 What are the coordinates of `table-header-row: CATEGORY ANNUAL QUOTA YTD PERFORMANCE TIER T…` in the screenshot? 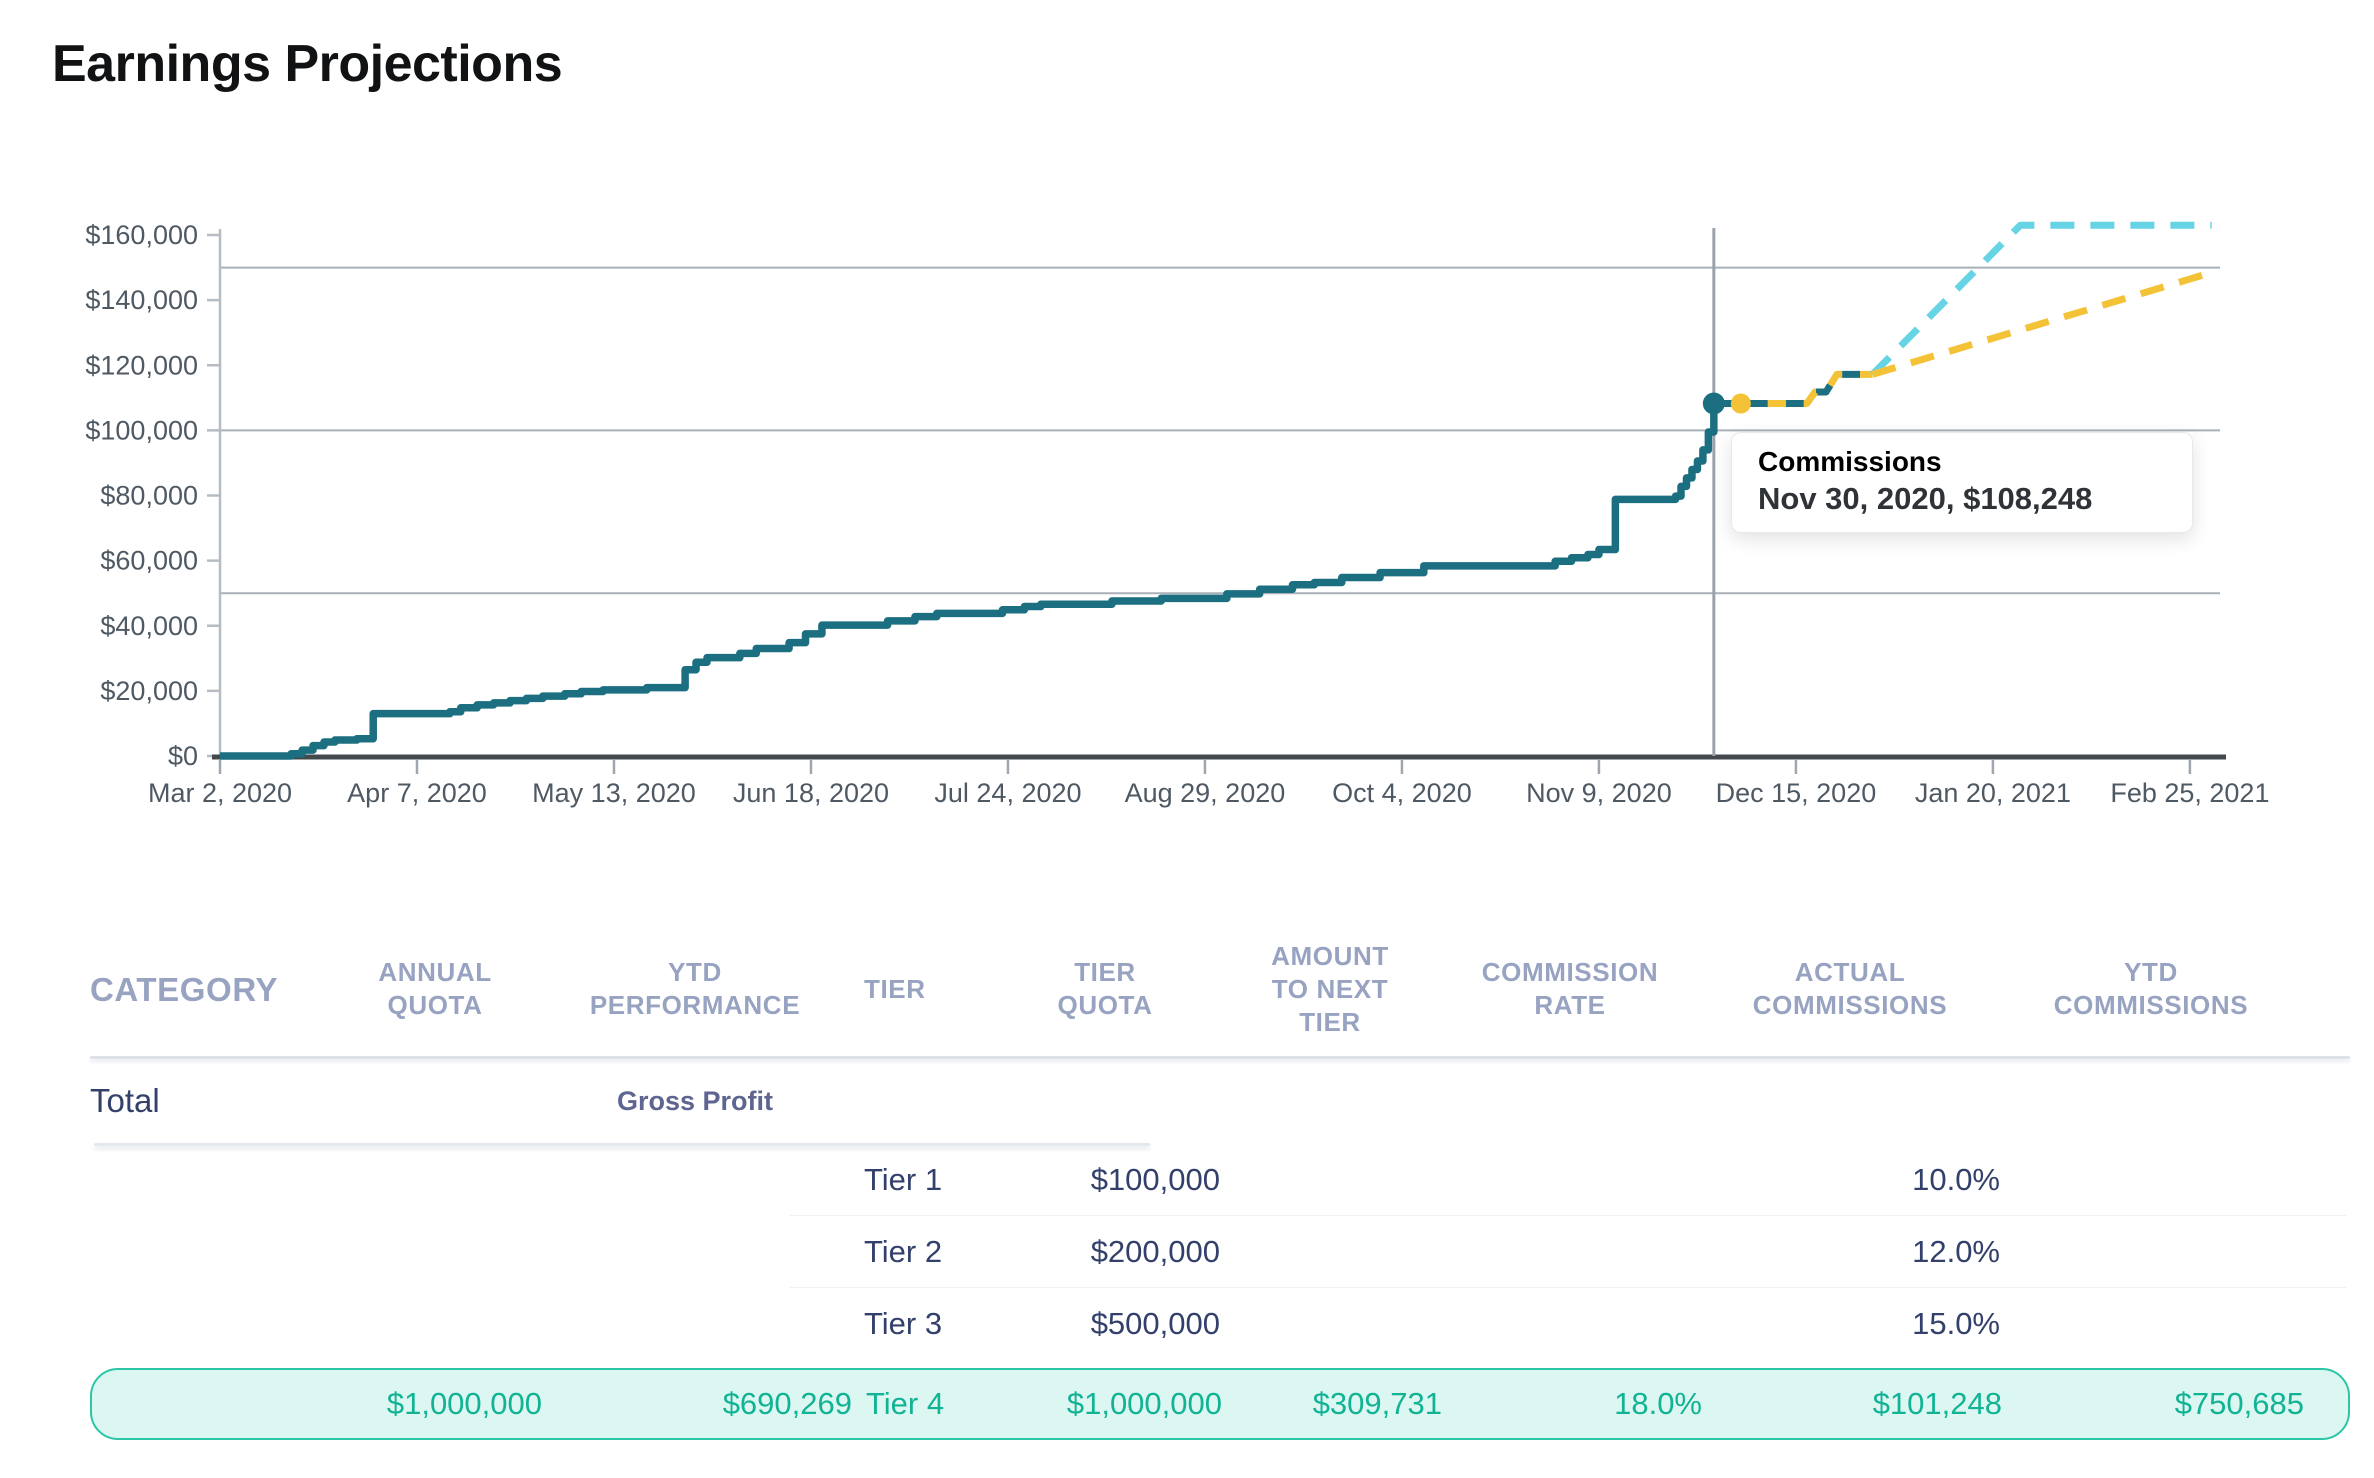 It's located at (1220, 989).